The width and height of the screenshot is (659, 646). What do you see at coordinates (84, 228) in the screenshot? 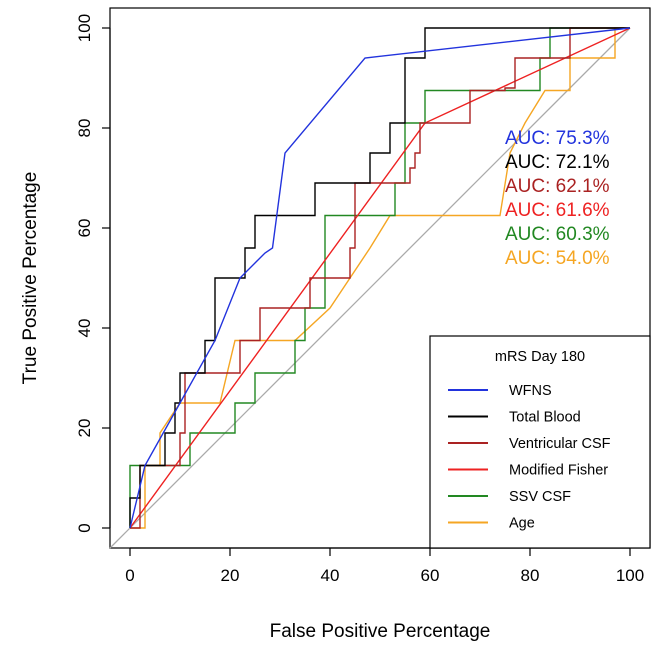
I see `y-tick-label: 60` at bounding box center [84, 228].